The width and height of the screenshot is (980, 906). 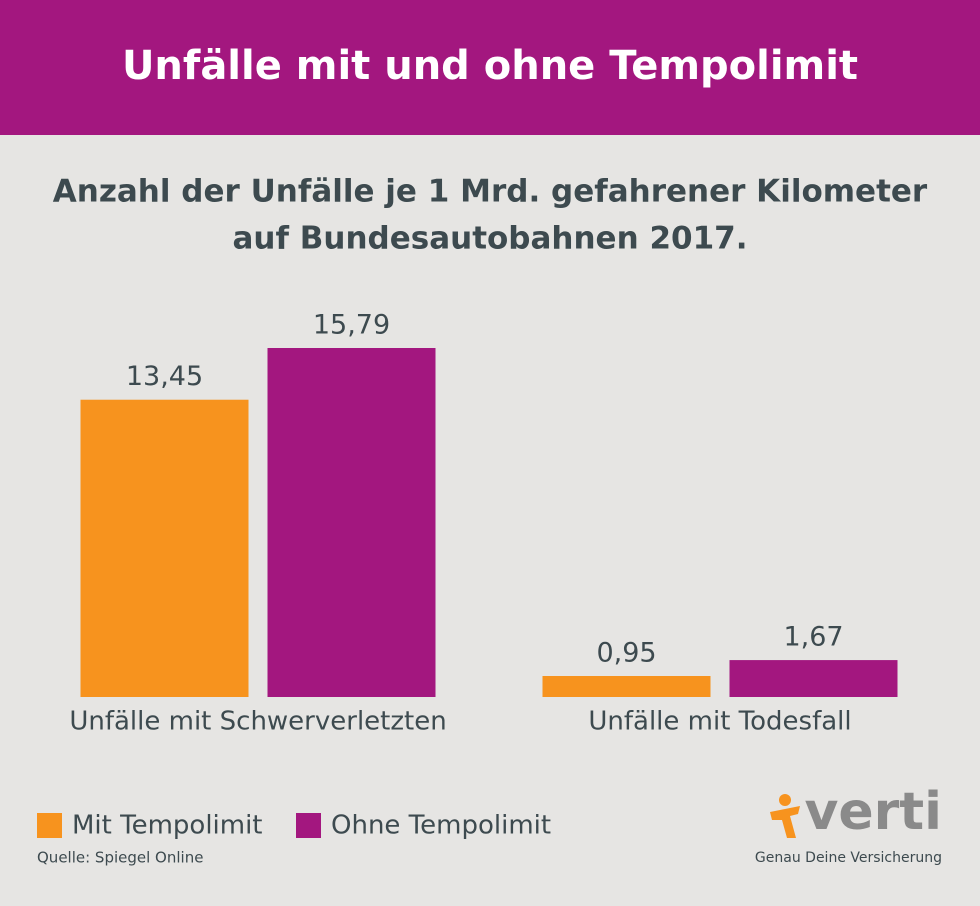 What do you see at coordinates (167, 826) in the screenshot?
I see `legend-label: Mit Tempolimit` at bounding box center [167, 826].